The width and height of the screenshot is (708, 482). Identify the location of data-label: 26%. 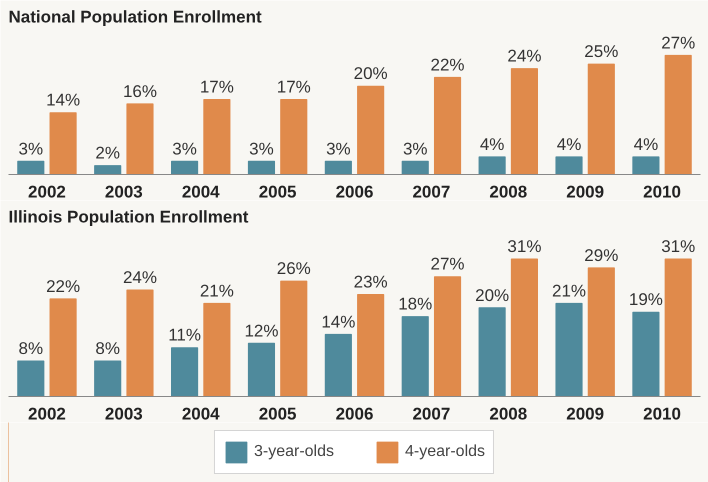
(293, 268).